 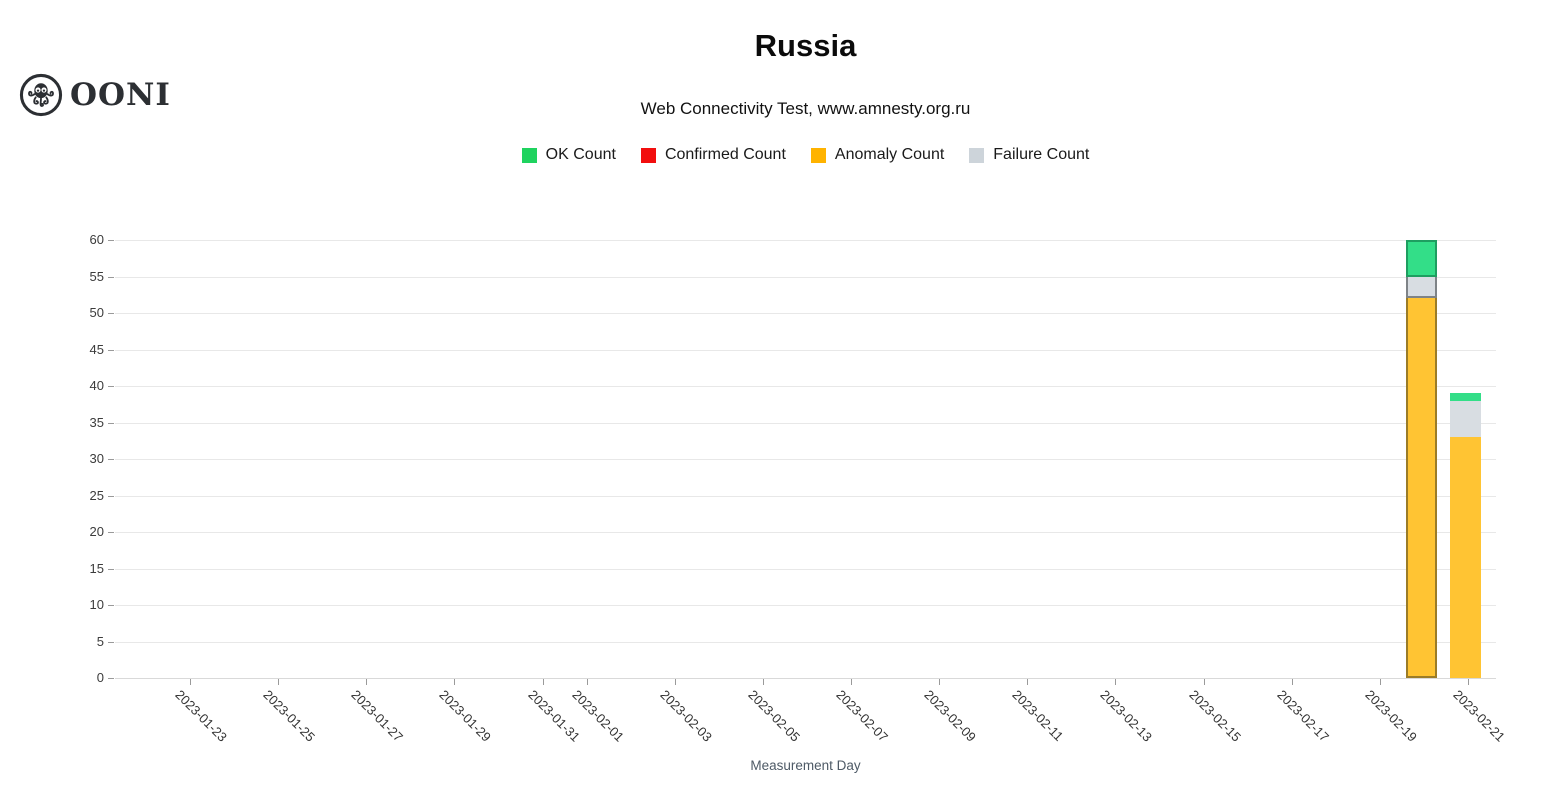 What do you see at coordinates (289, 716) in the screenshot?
I see `x-tick-label: 2023-01-25` at bounding box center [289, 716].